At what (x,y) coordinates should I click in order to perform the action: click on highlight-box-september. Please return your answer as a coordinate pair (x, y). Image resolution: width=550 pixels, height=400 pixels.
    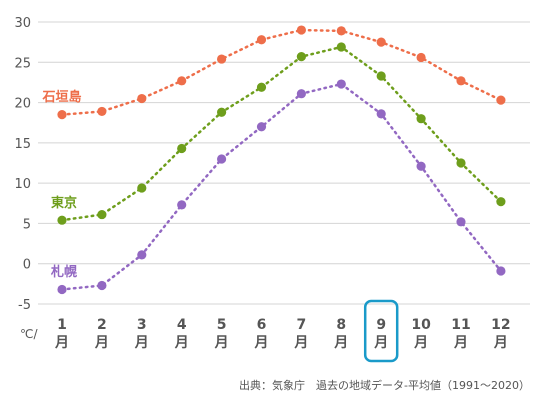
    Looking at the image, I should click on (381, 331).